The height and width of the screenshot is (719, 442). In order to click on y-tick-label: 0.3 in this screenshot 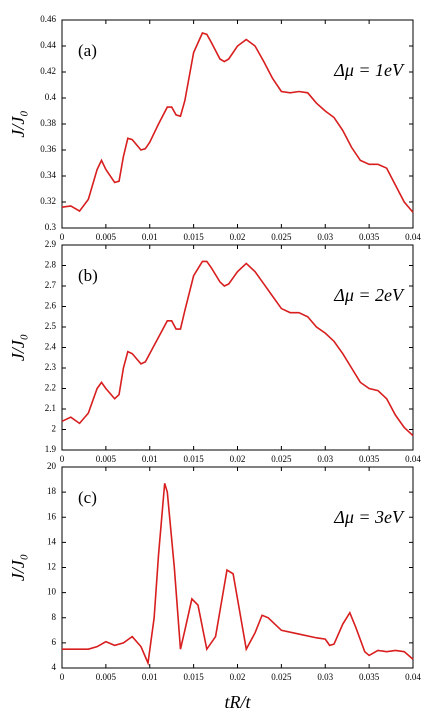, I will do `click(51, 227)`.